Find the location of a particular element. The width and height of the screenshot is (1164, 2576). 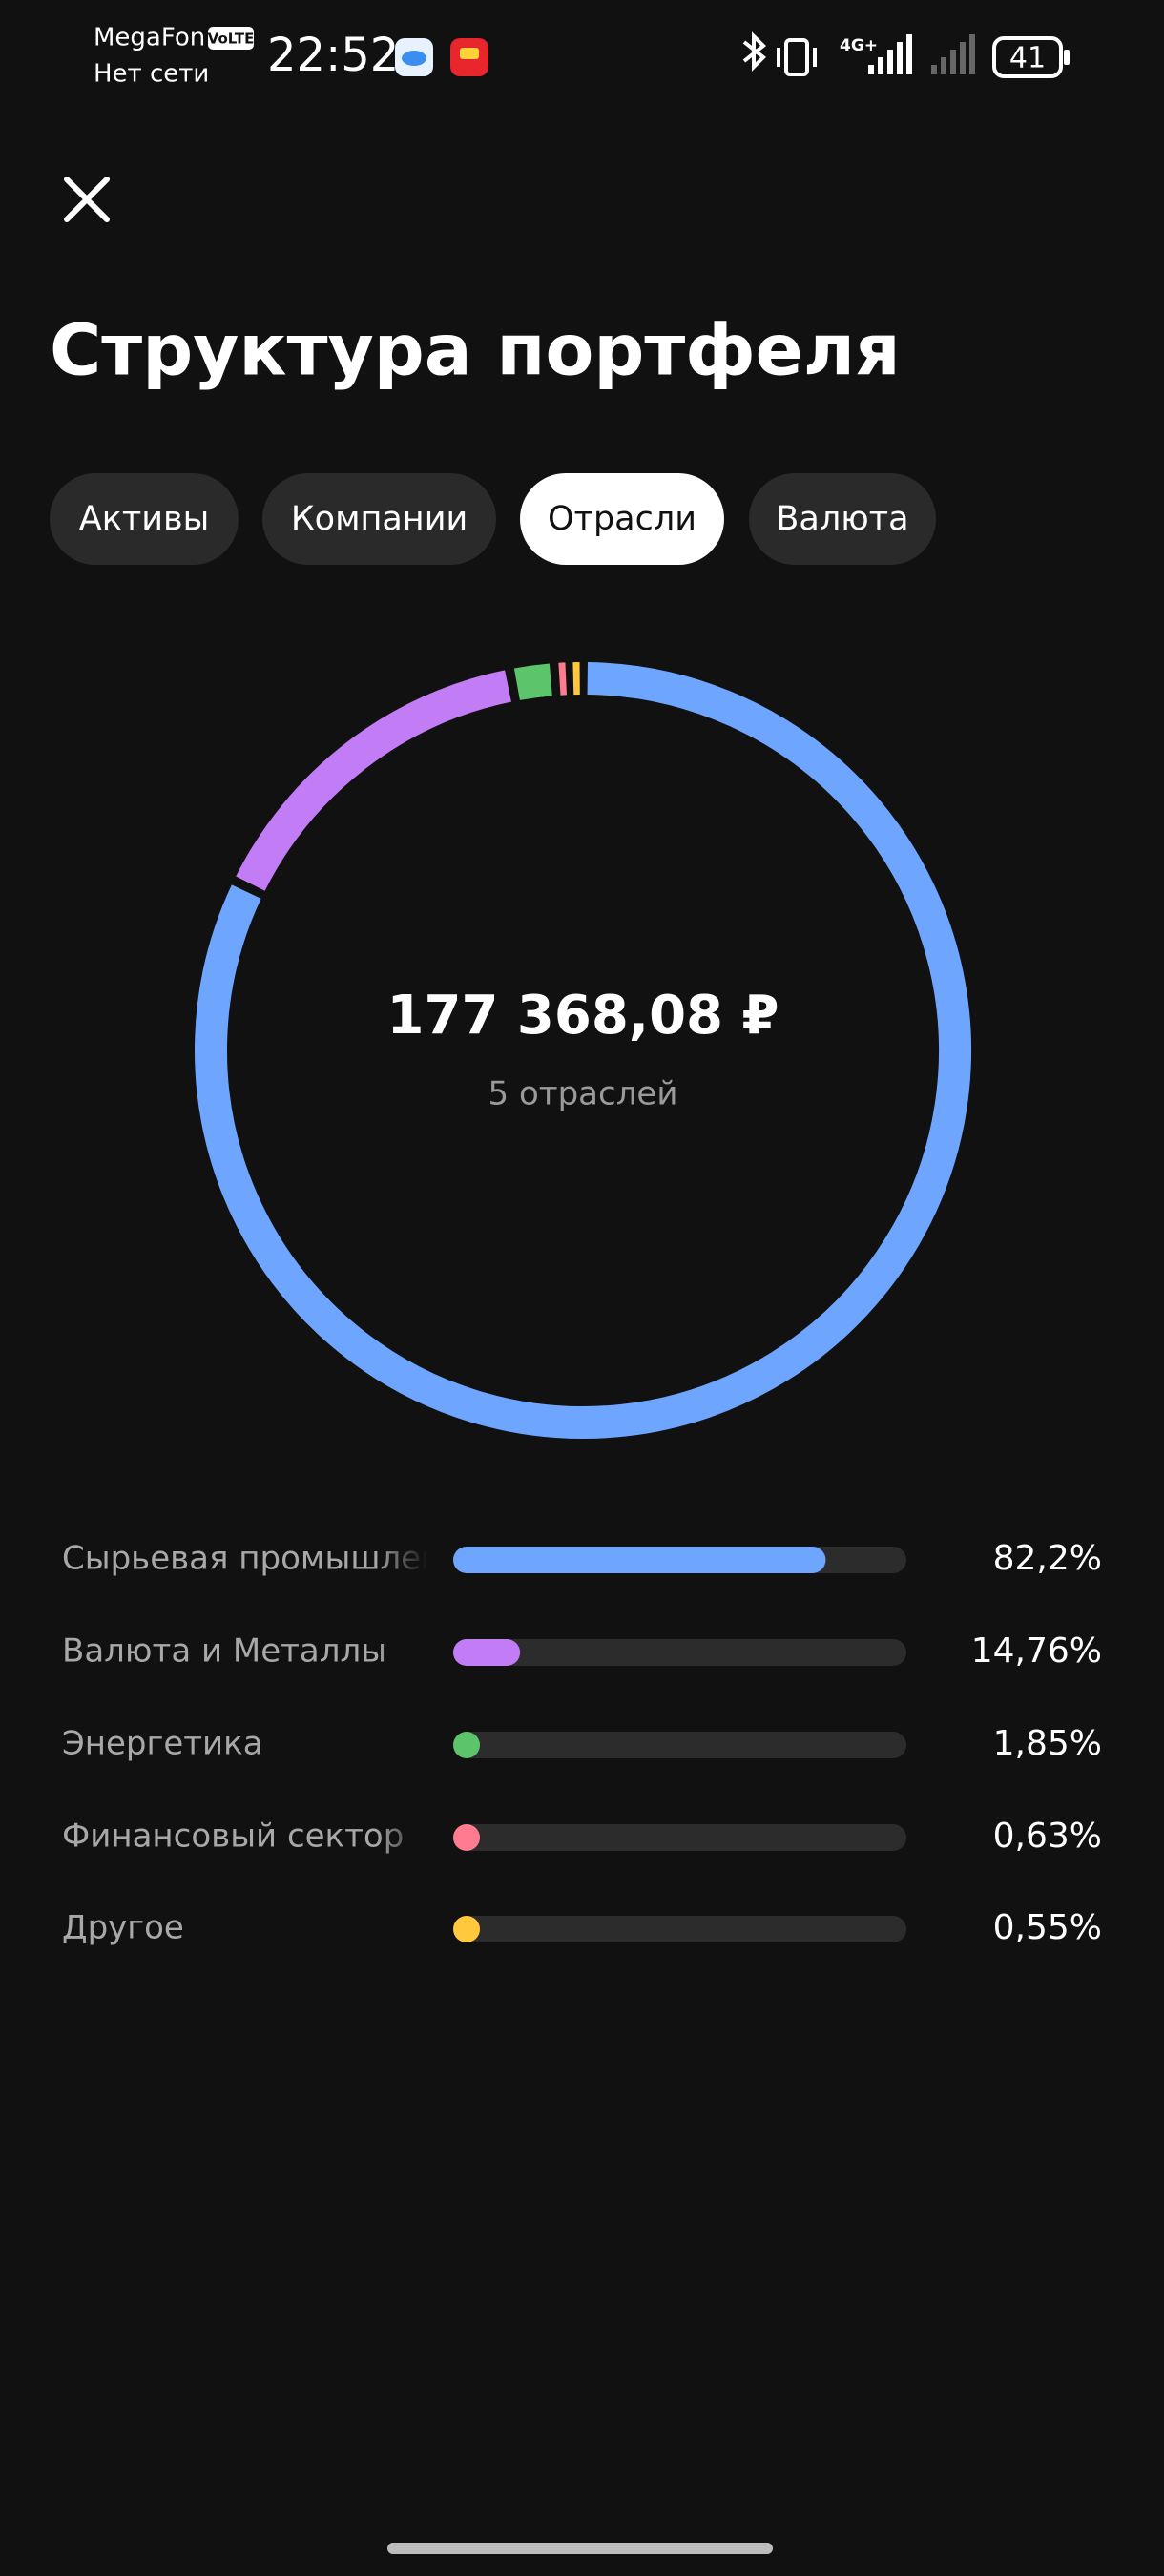

cloud-icon is located at coordinates (414, 58).